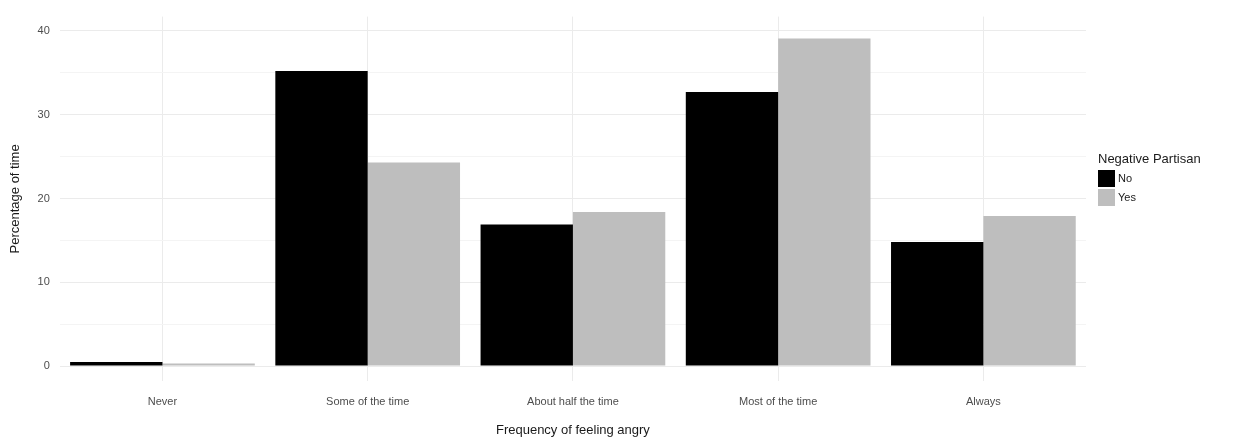 This screenshot has height=446, width=1238. What do you see at coordinates (46, 365) in the screenshot?
I see `y-tick-label: 0` at bounding box center [46, 365].